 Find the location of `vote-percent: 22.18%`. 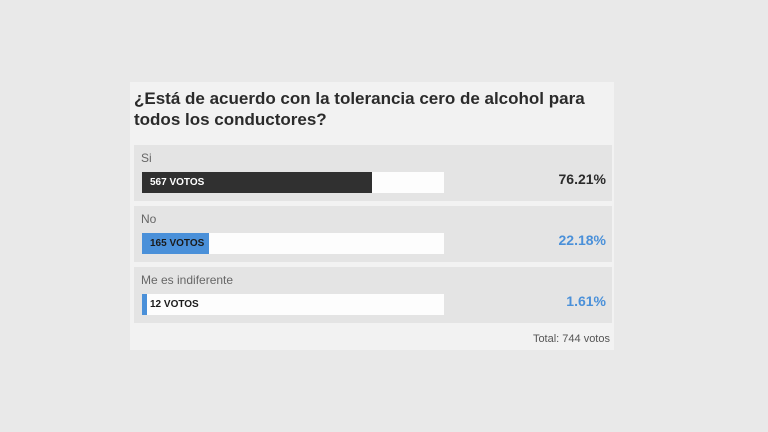

vote-percent: 22.18% is located at coordinates (582, 240).